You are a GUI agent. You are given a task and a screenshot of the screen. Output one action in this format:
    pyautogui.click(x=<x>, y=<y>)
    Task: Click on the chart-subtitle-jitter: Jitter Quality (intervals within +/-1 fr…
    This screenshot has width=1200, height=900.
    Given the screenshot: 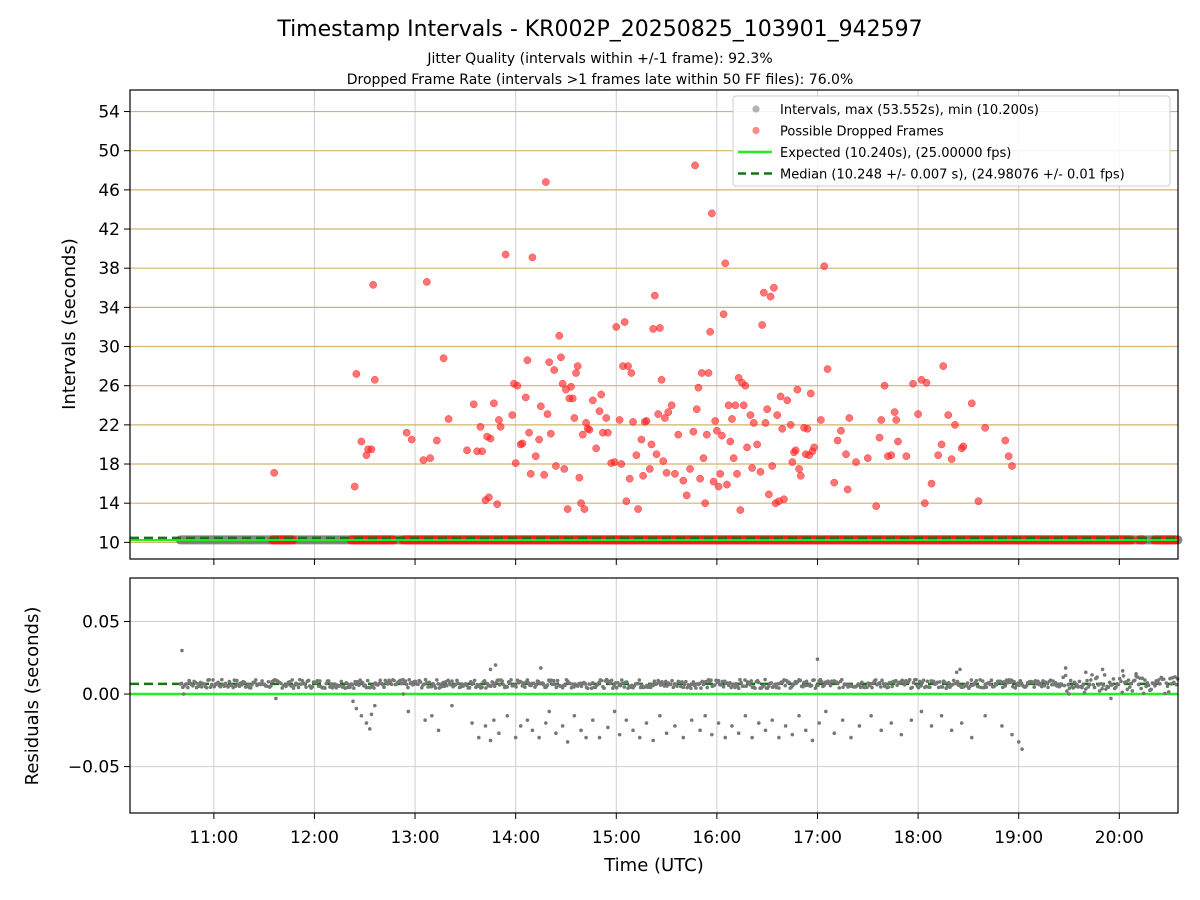 What is the action you would take?
    pyautogui.click(x=599, y=59)
    